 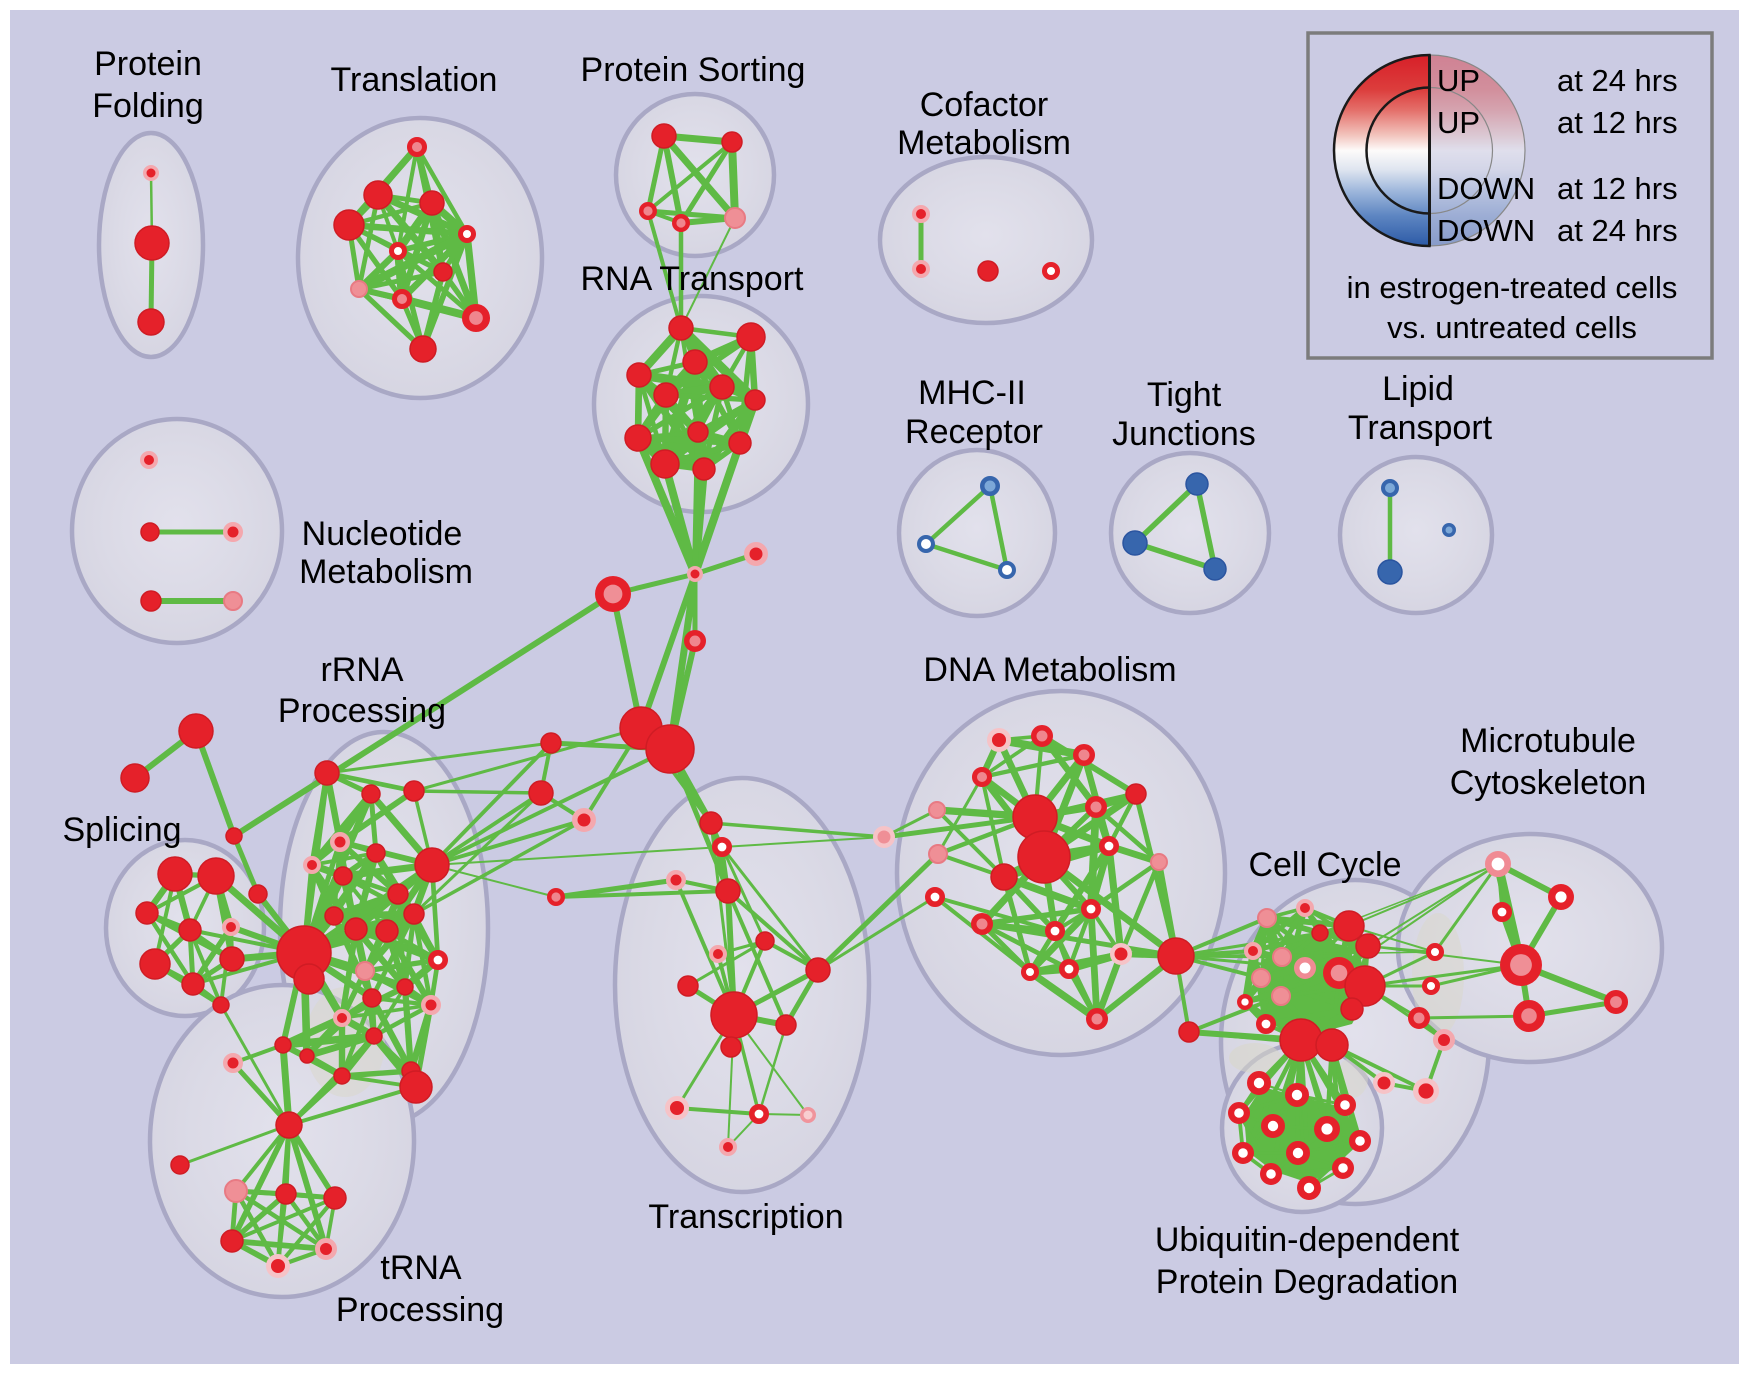 What do you see at coordinates (1184, 434) in the screenshot?
I see `svg-text: Junctions` at bounding box center [1184, 434].